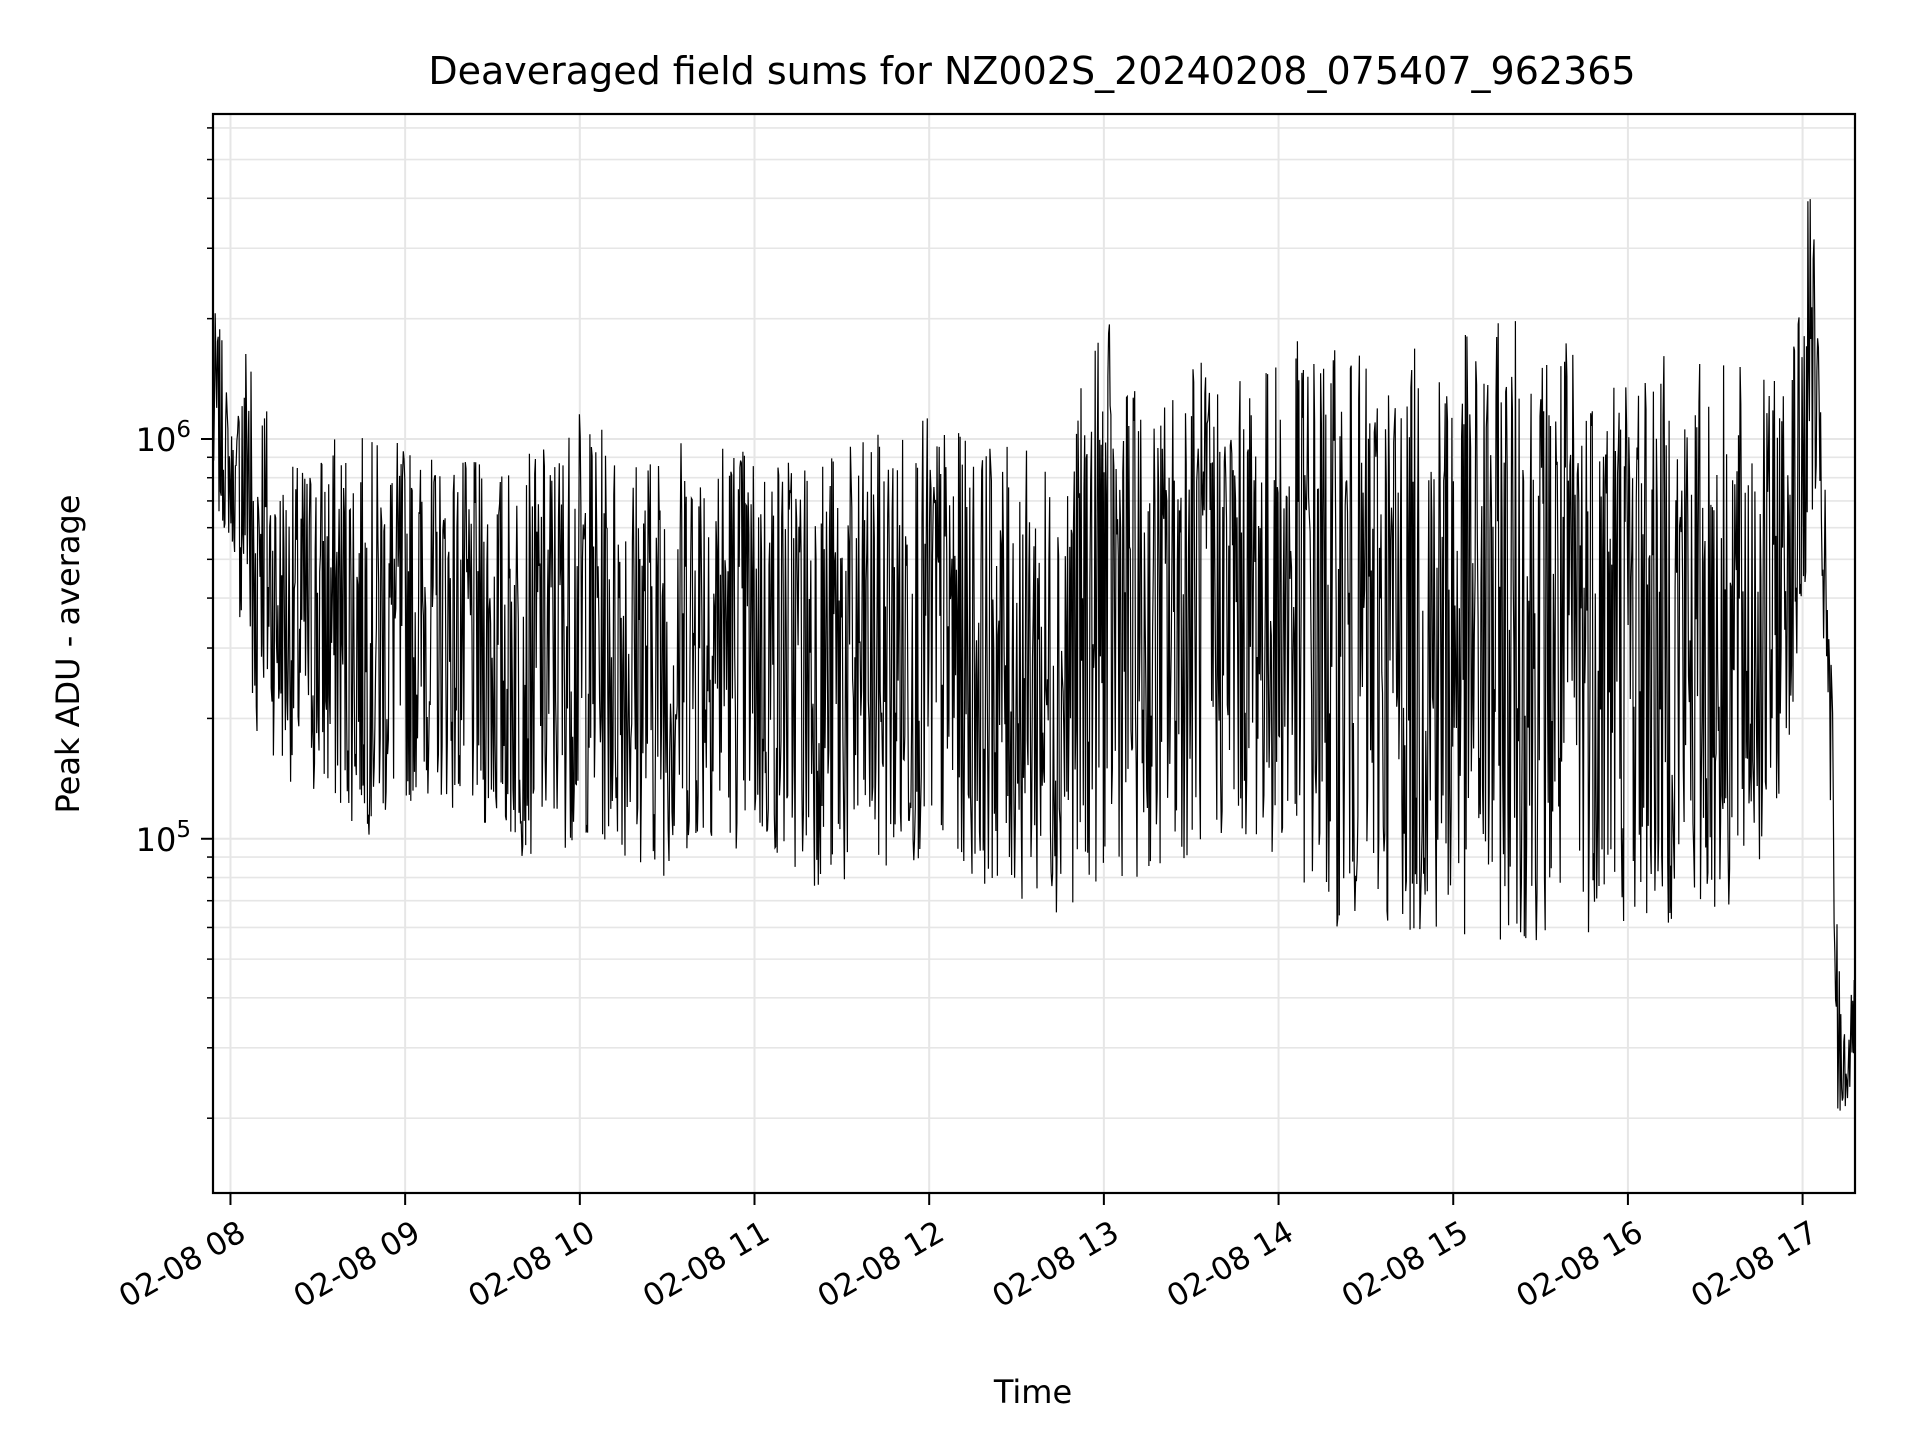 The image size is (1920, 1440). What do you see at coordinates (174, 623) in the screenshot?
I see `y-axis: 10⁵ 10⁶` at bounding box center [174, 623].